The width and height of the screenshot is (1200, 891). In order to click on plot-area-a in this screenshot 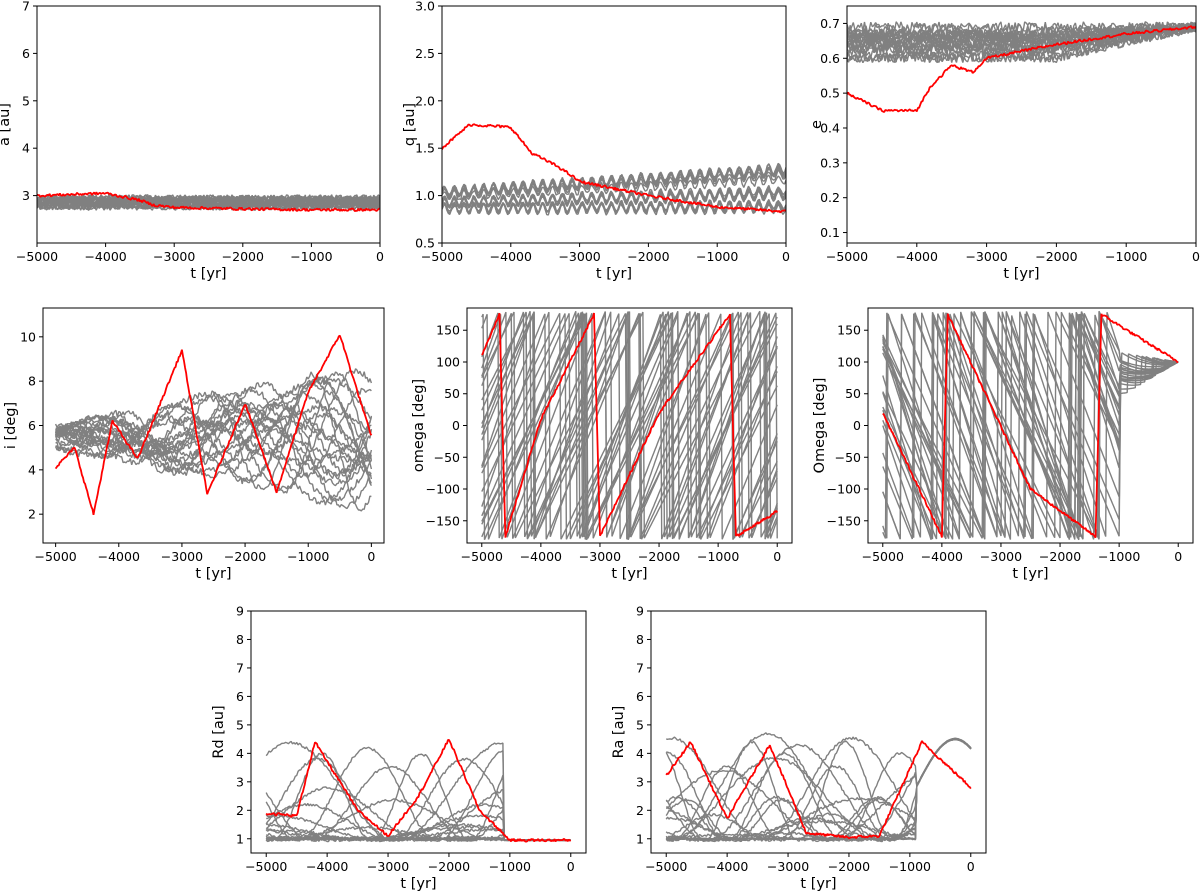, I will do `click(208, 201)`.